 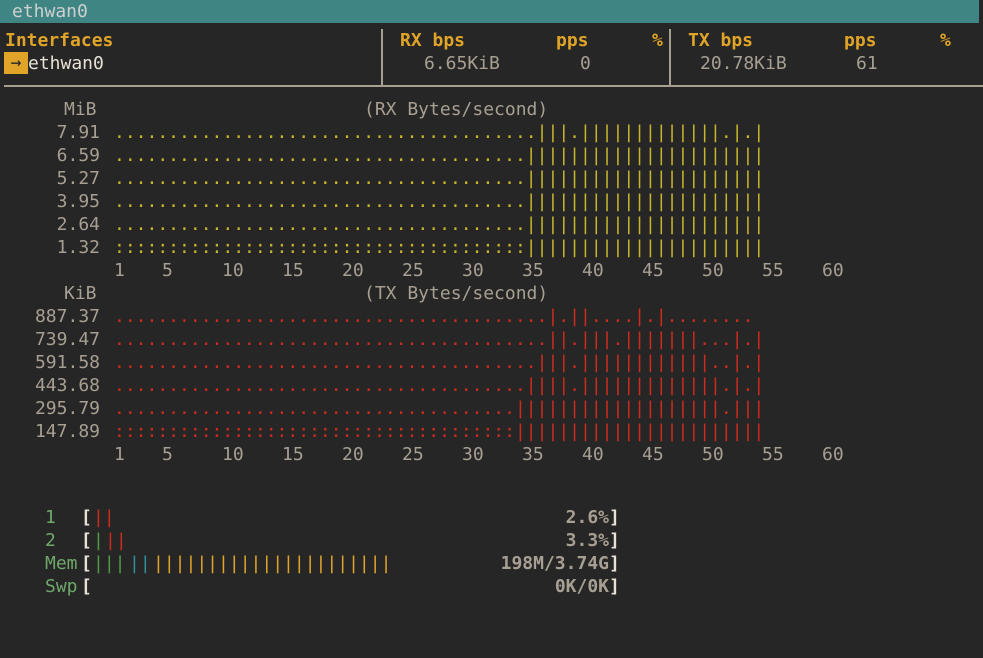 I want to click on title-bar: ethwan0, so click(x=489, y=11).